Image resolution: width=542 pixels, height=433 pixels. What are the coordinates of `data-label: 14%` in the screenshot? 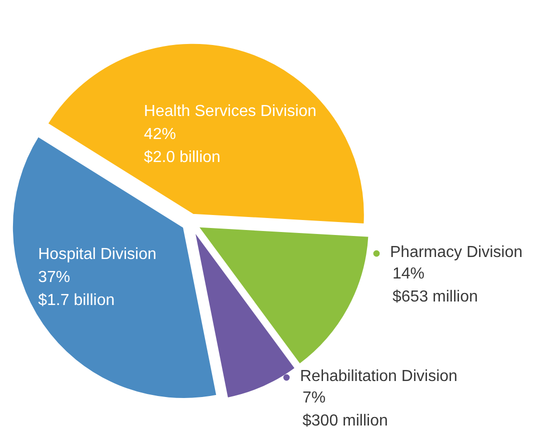 It's located at (408, 274).